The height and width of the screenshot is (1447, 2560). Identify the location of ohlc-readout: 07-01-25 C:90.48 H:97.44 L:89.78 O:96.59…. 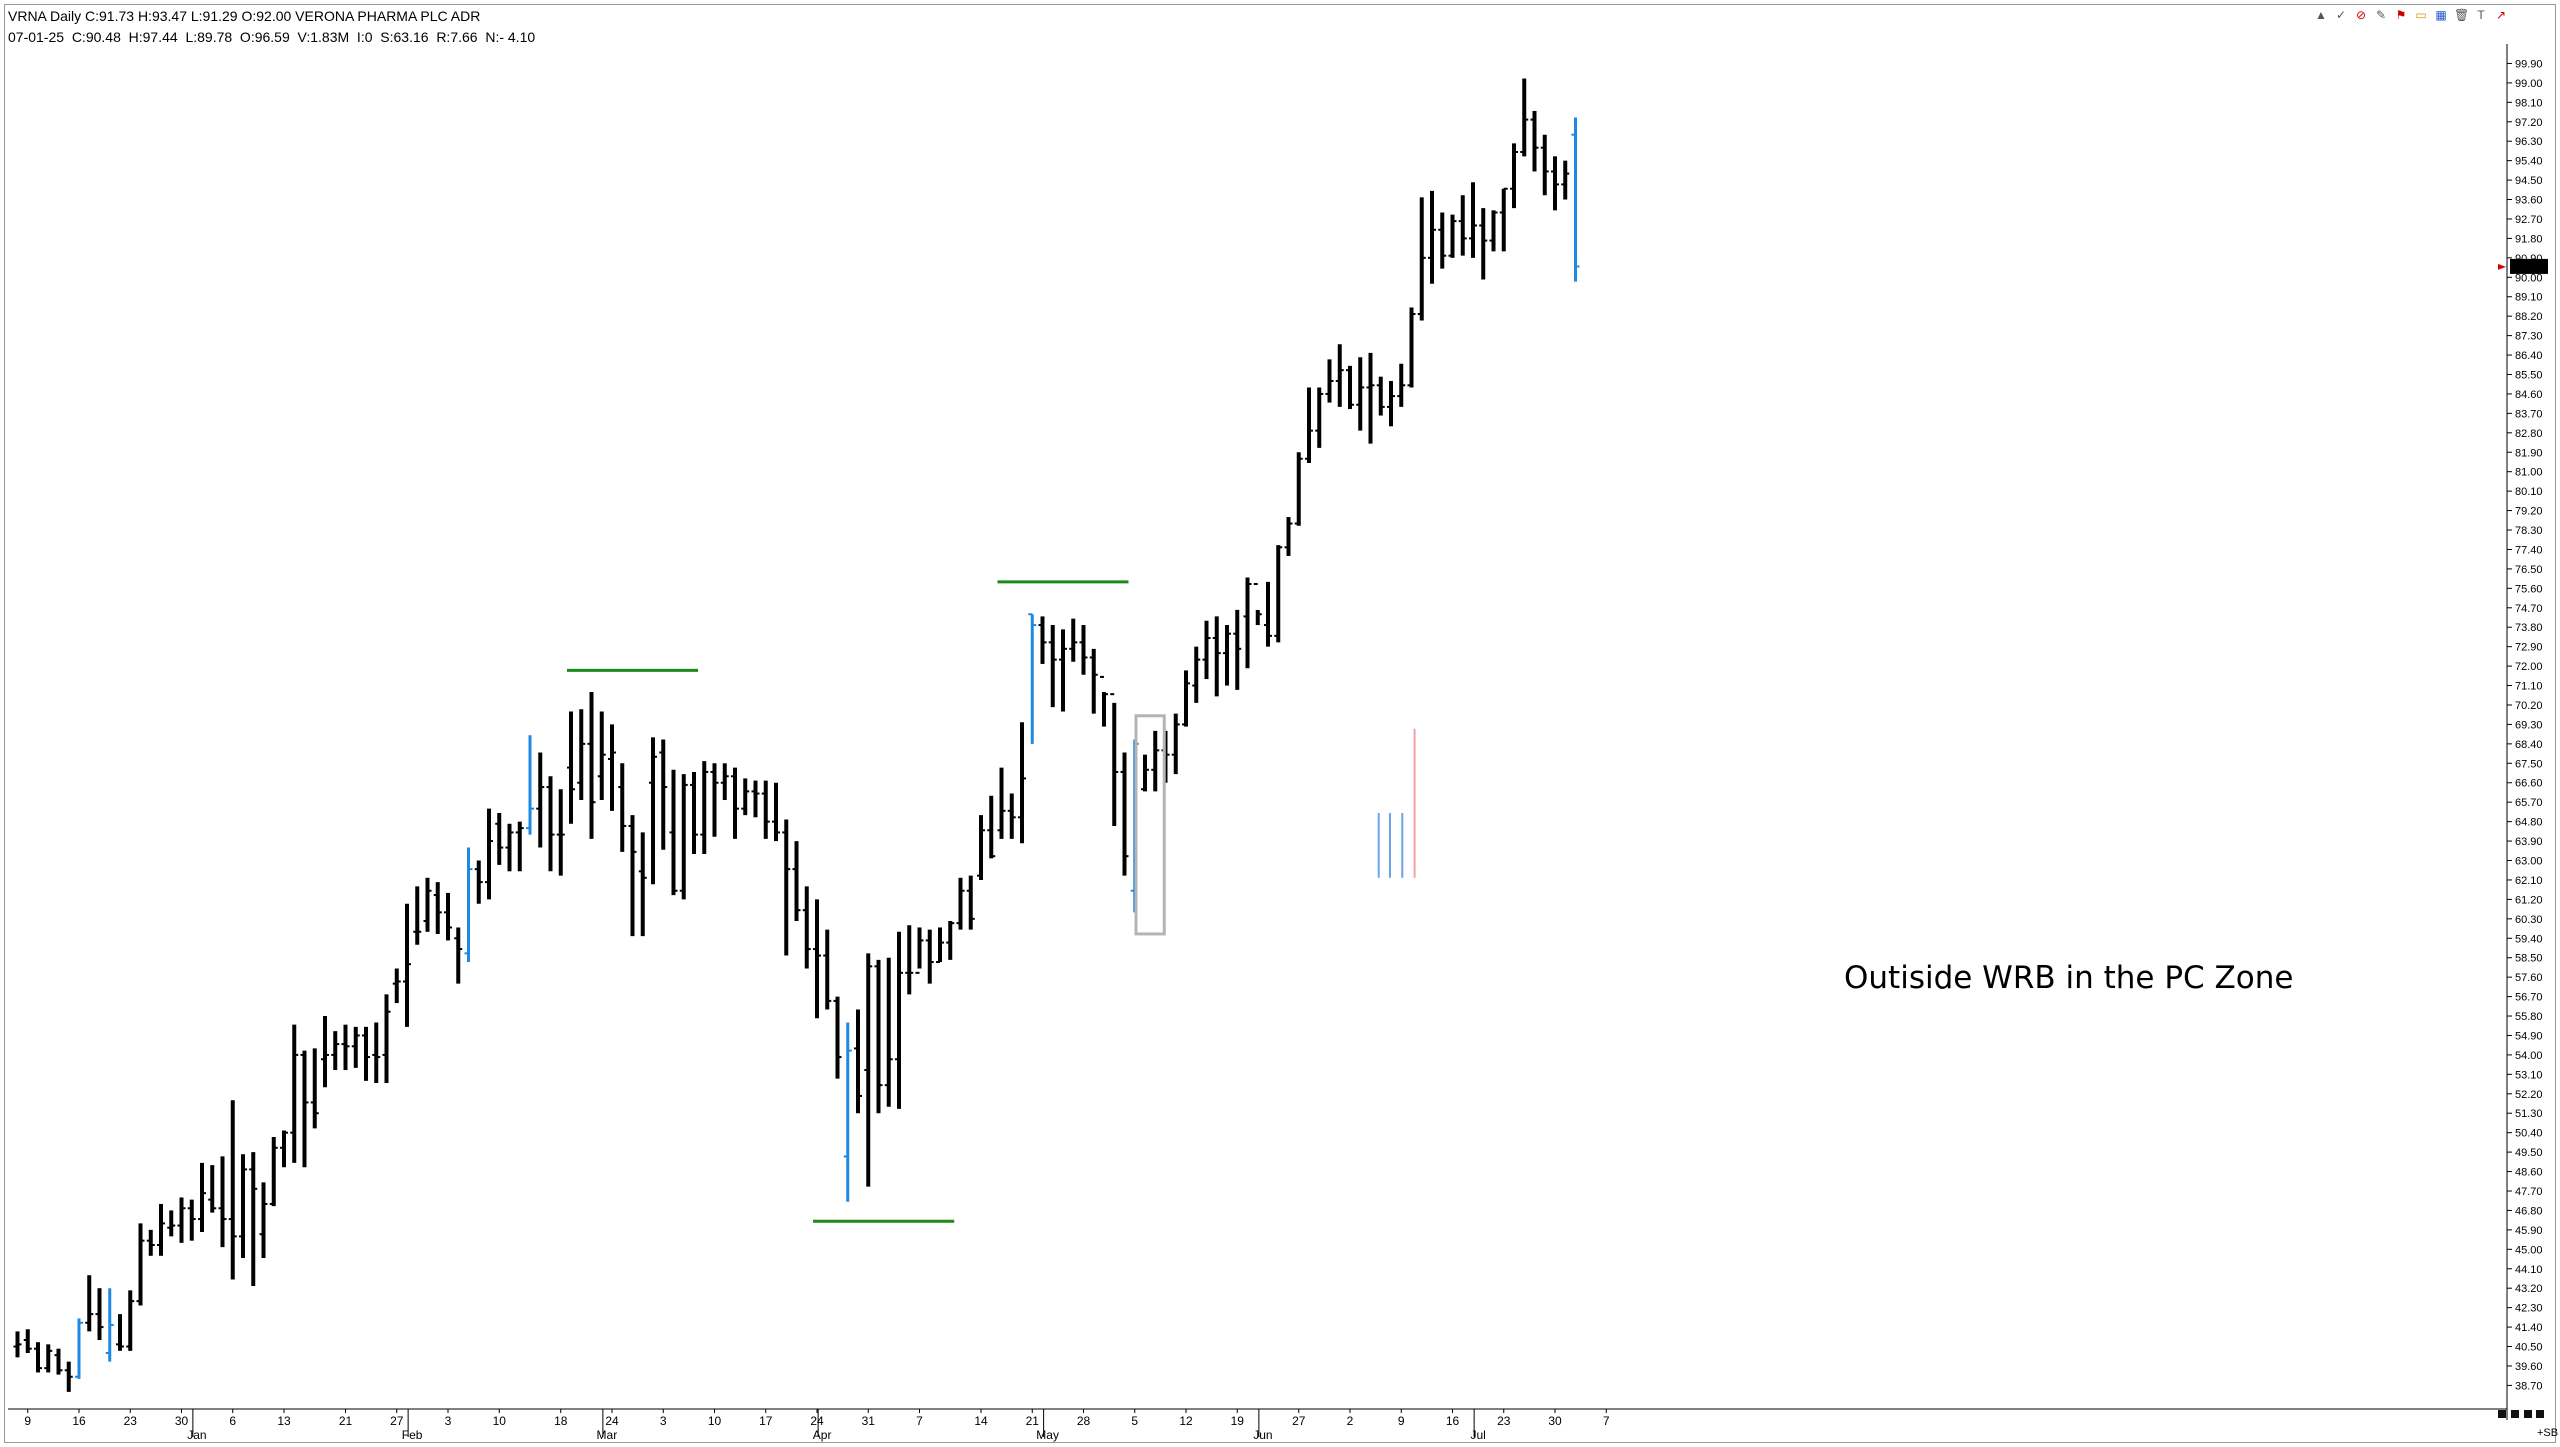
(272, 37).